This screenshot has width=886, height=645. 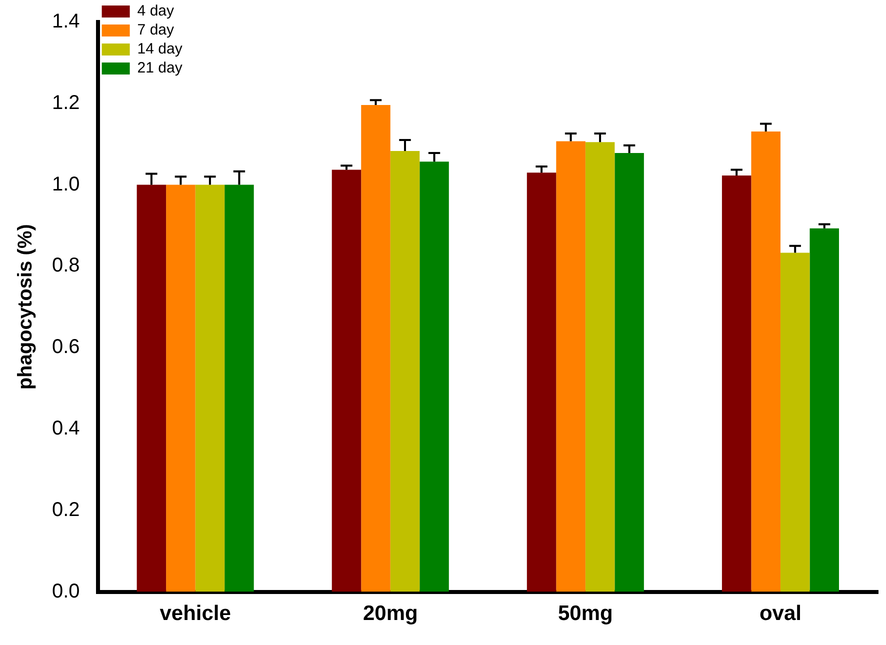 I want to click on x-tick-label: vehicle, so click(x=195, y=614).